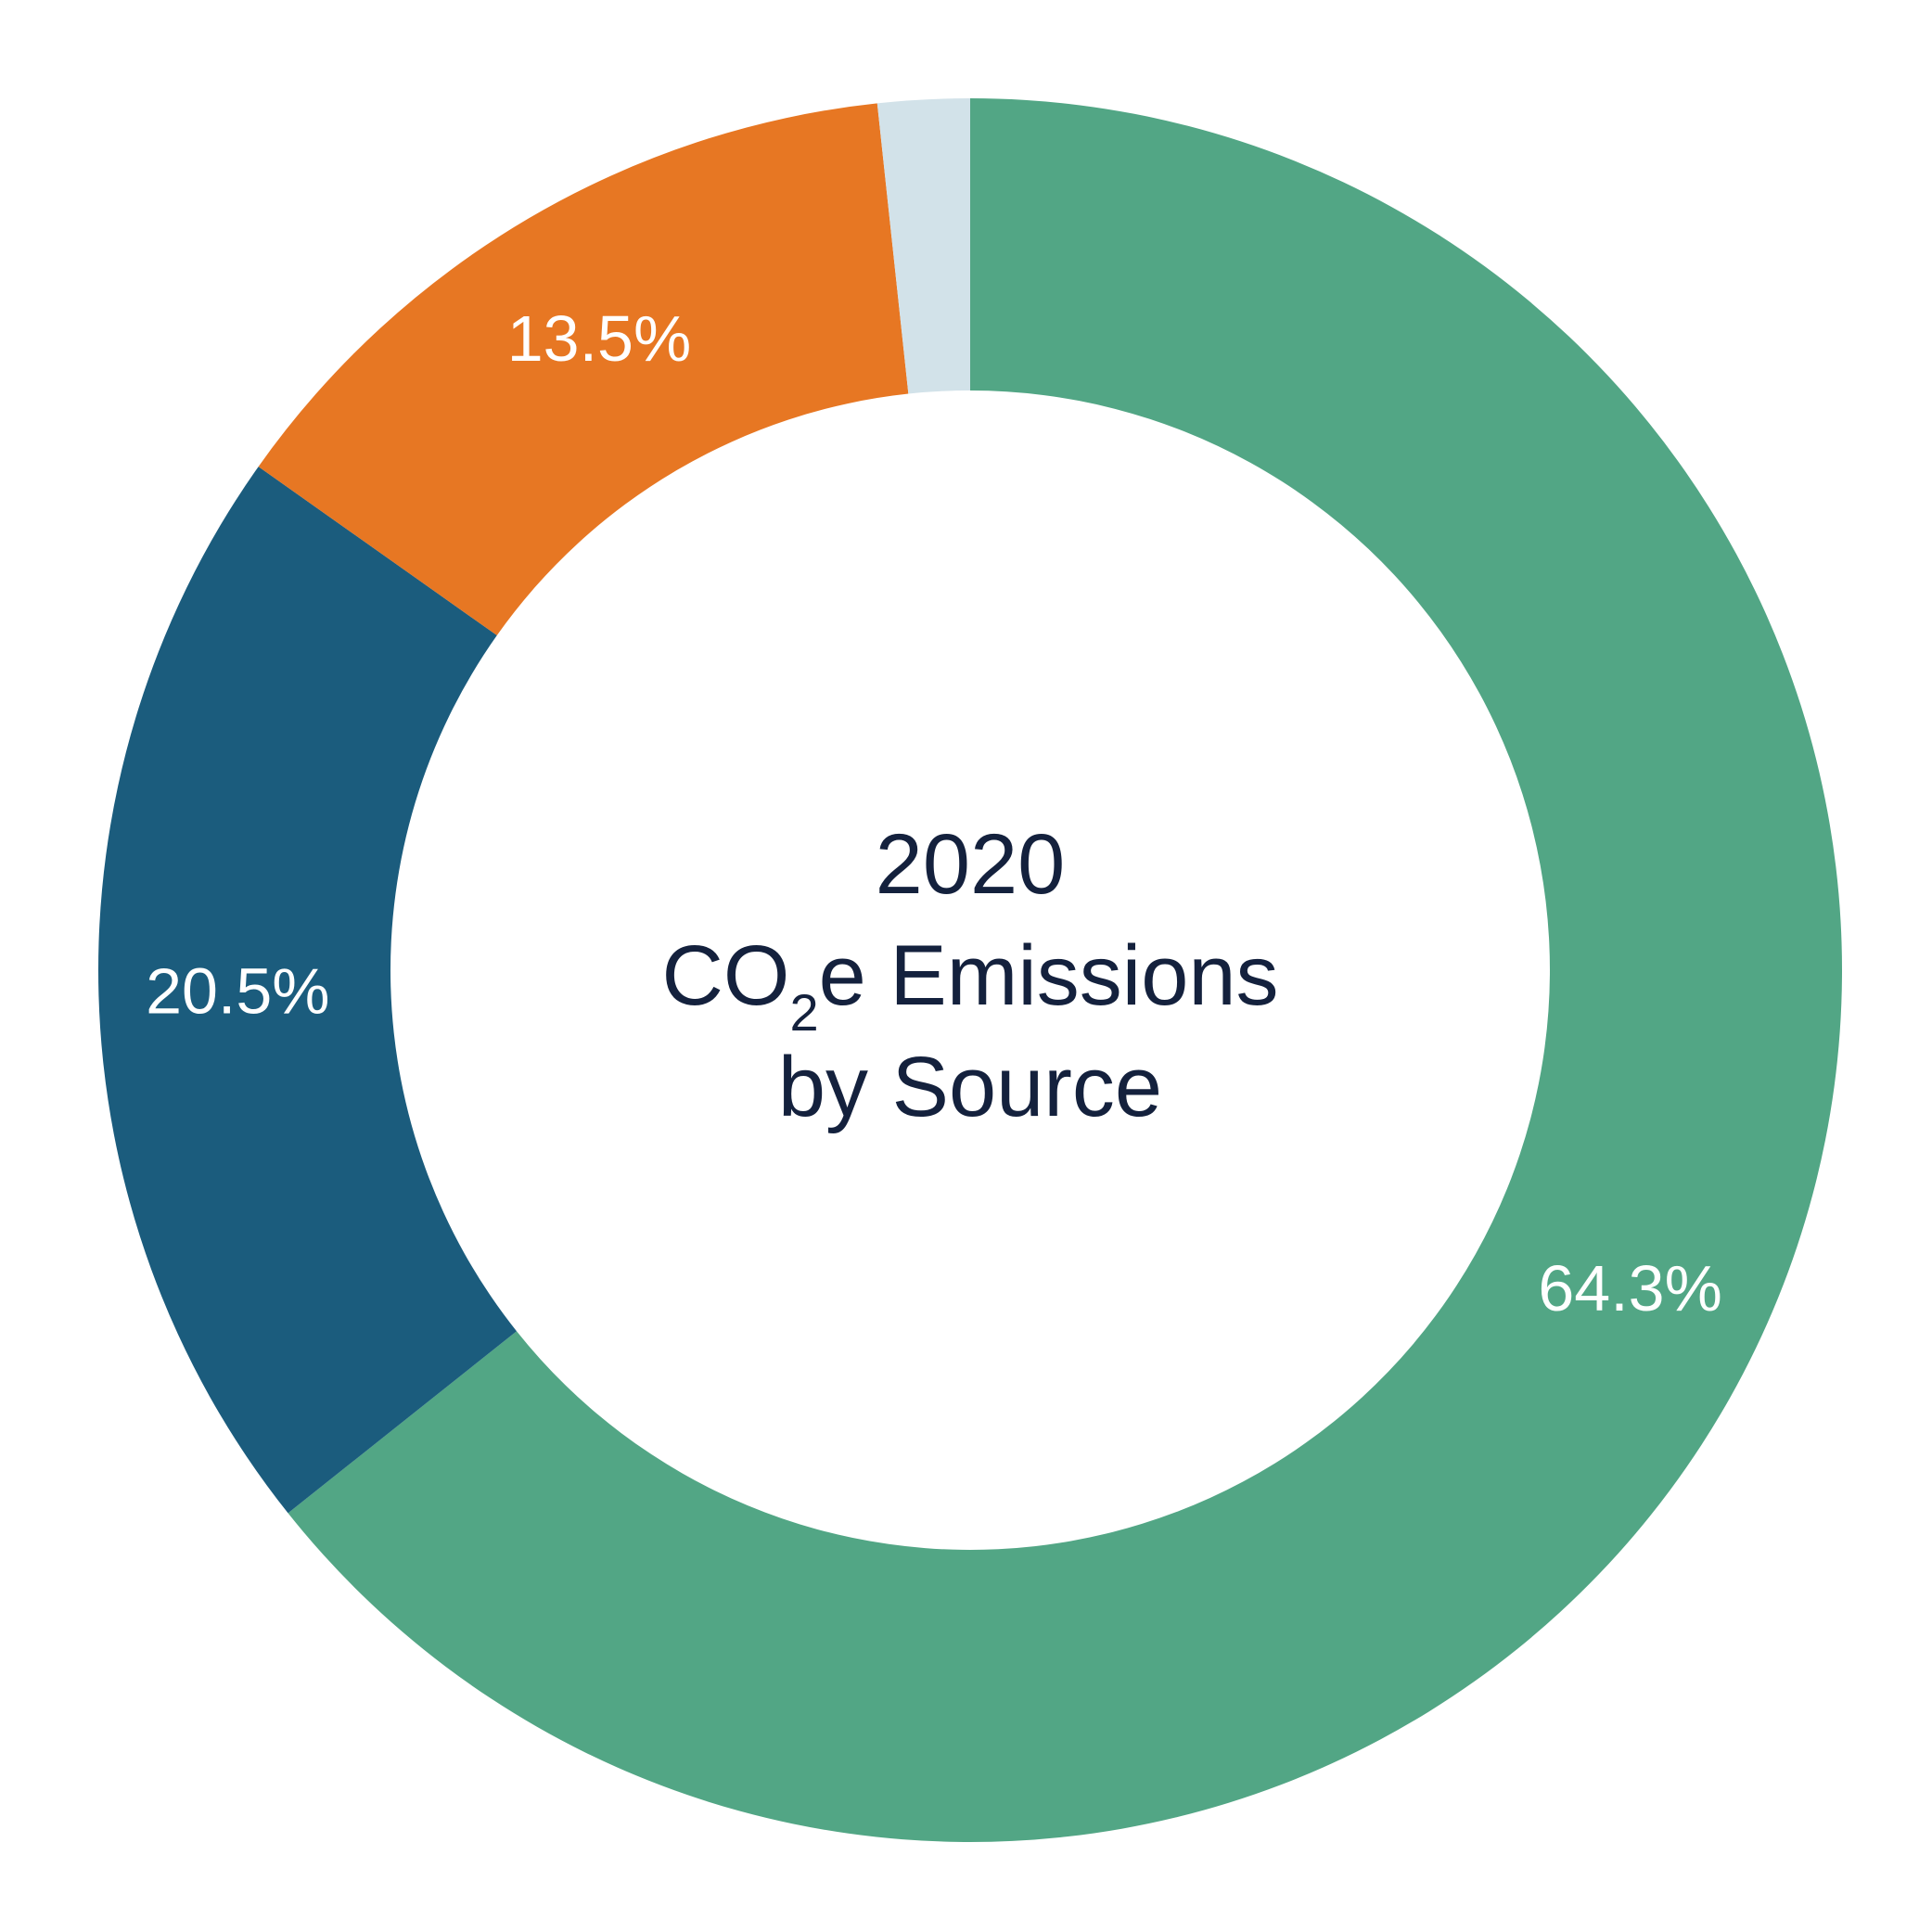 Image resolution: width=1932 pixels, height=1932 pixels. Describe the element at coordinates (725, 975) in the screenshot. I see `center-title-co: CO` at that location.